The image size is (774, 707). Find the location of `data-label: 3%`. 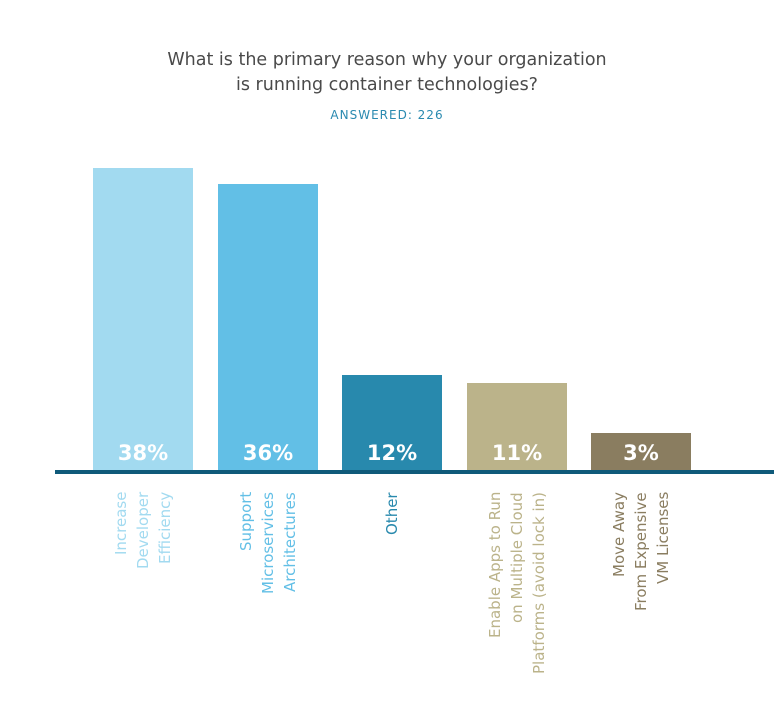

data-label: 3% is located at coordinates (641, 453).